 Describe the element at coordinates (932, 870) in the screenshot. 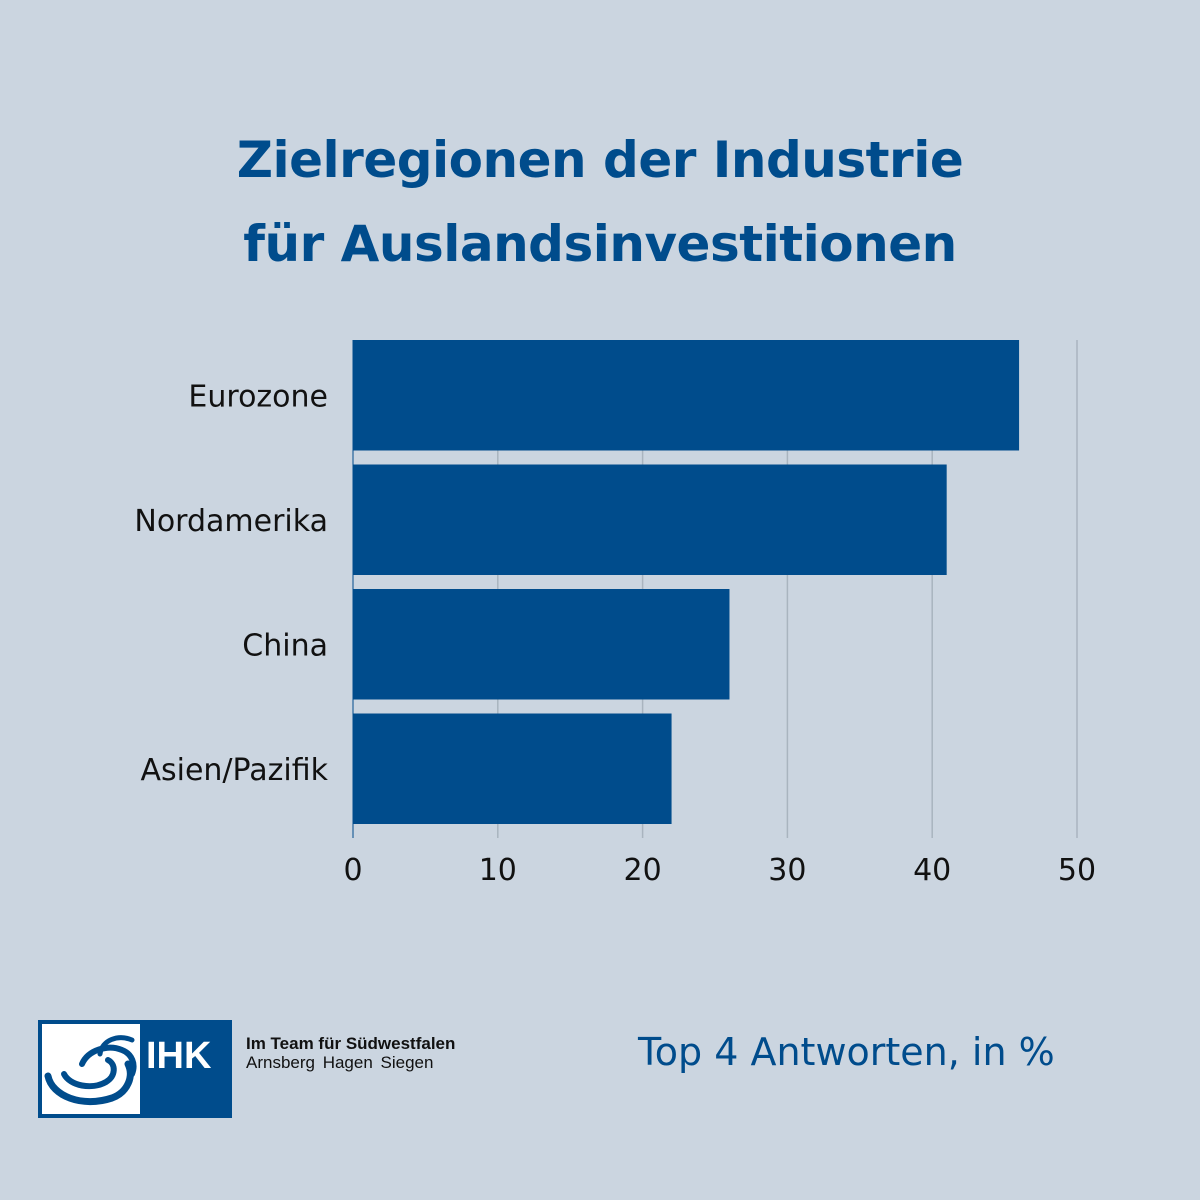

I see `x-tick-label-4: 40` at that location.